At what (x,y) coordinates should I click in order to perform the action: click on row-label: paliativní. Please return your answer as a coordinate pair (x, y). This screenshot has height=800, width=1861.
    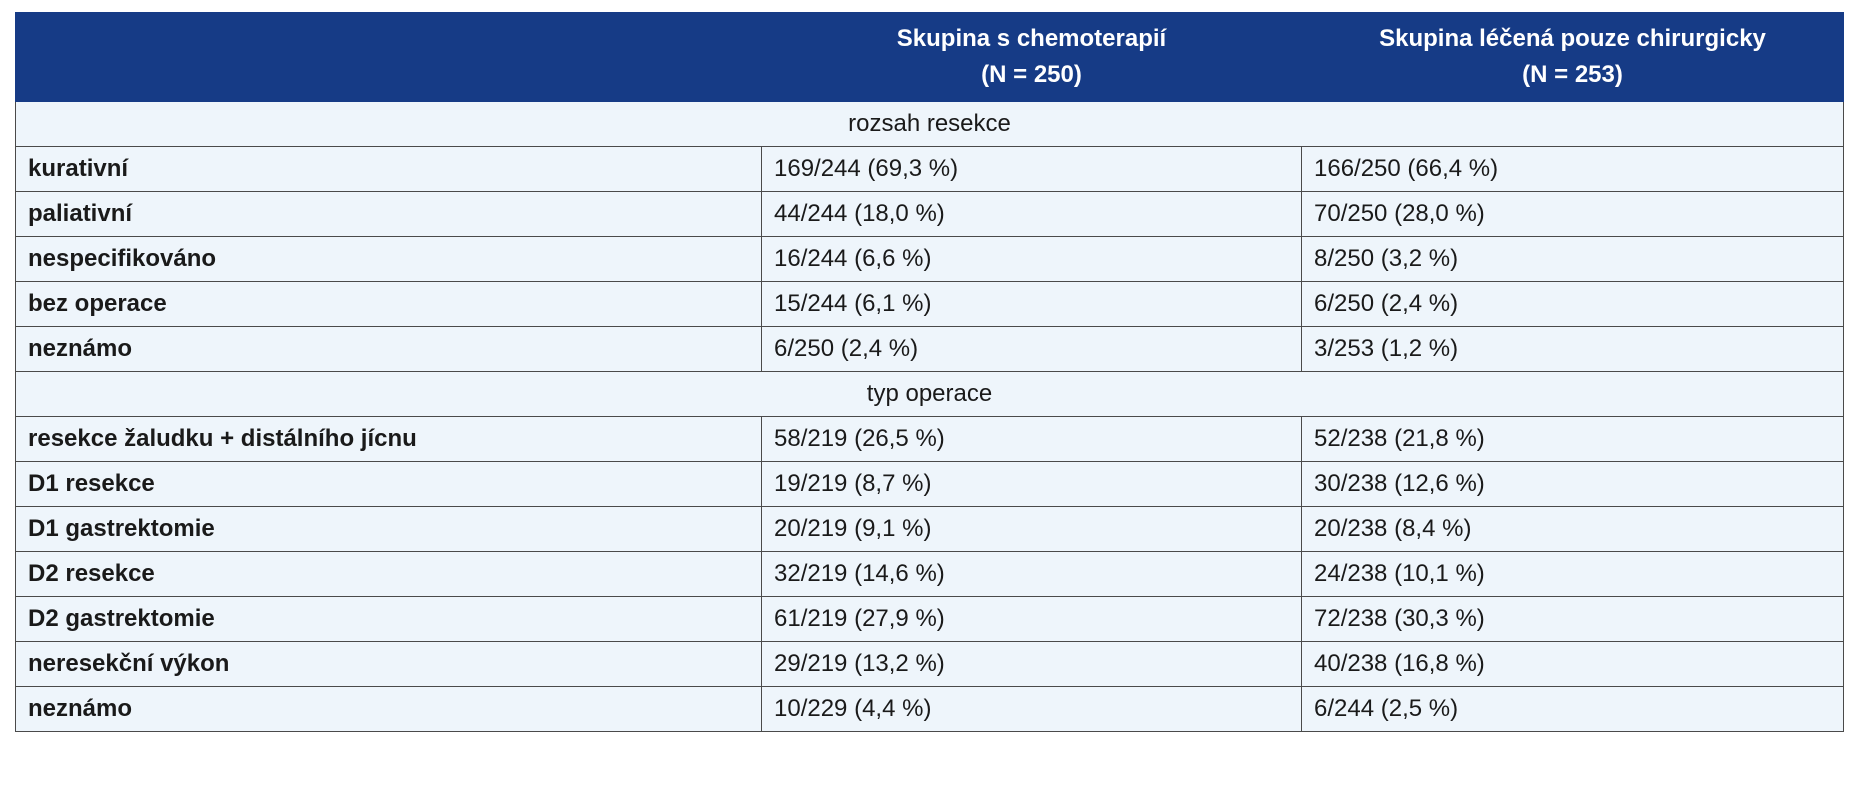
    Looking at the image, I should click on (388, 214).